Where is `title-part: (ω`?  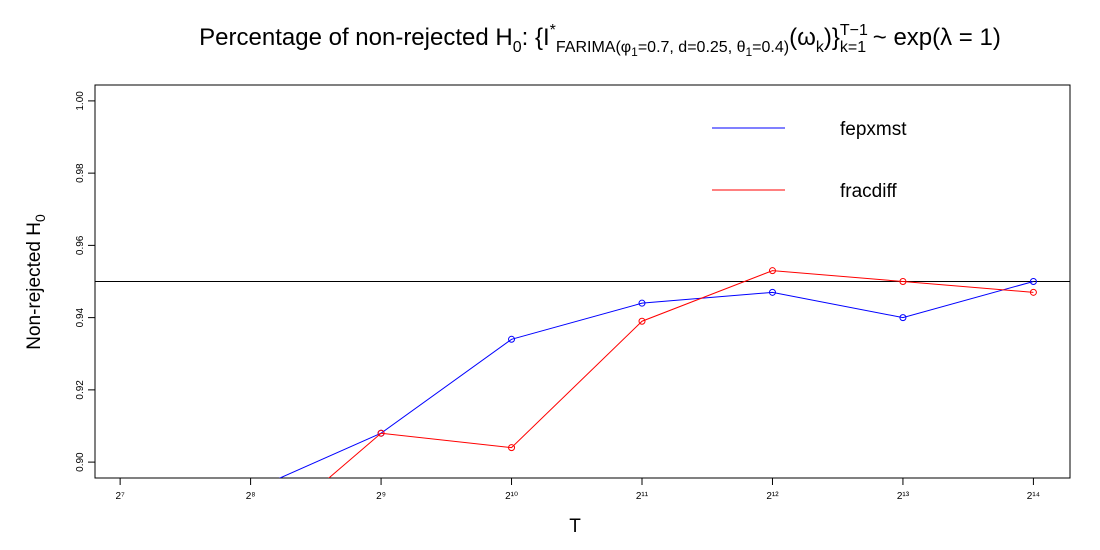 title-part: (ω is located at coordinates (802, 37).